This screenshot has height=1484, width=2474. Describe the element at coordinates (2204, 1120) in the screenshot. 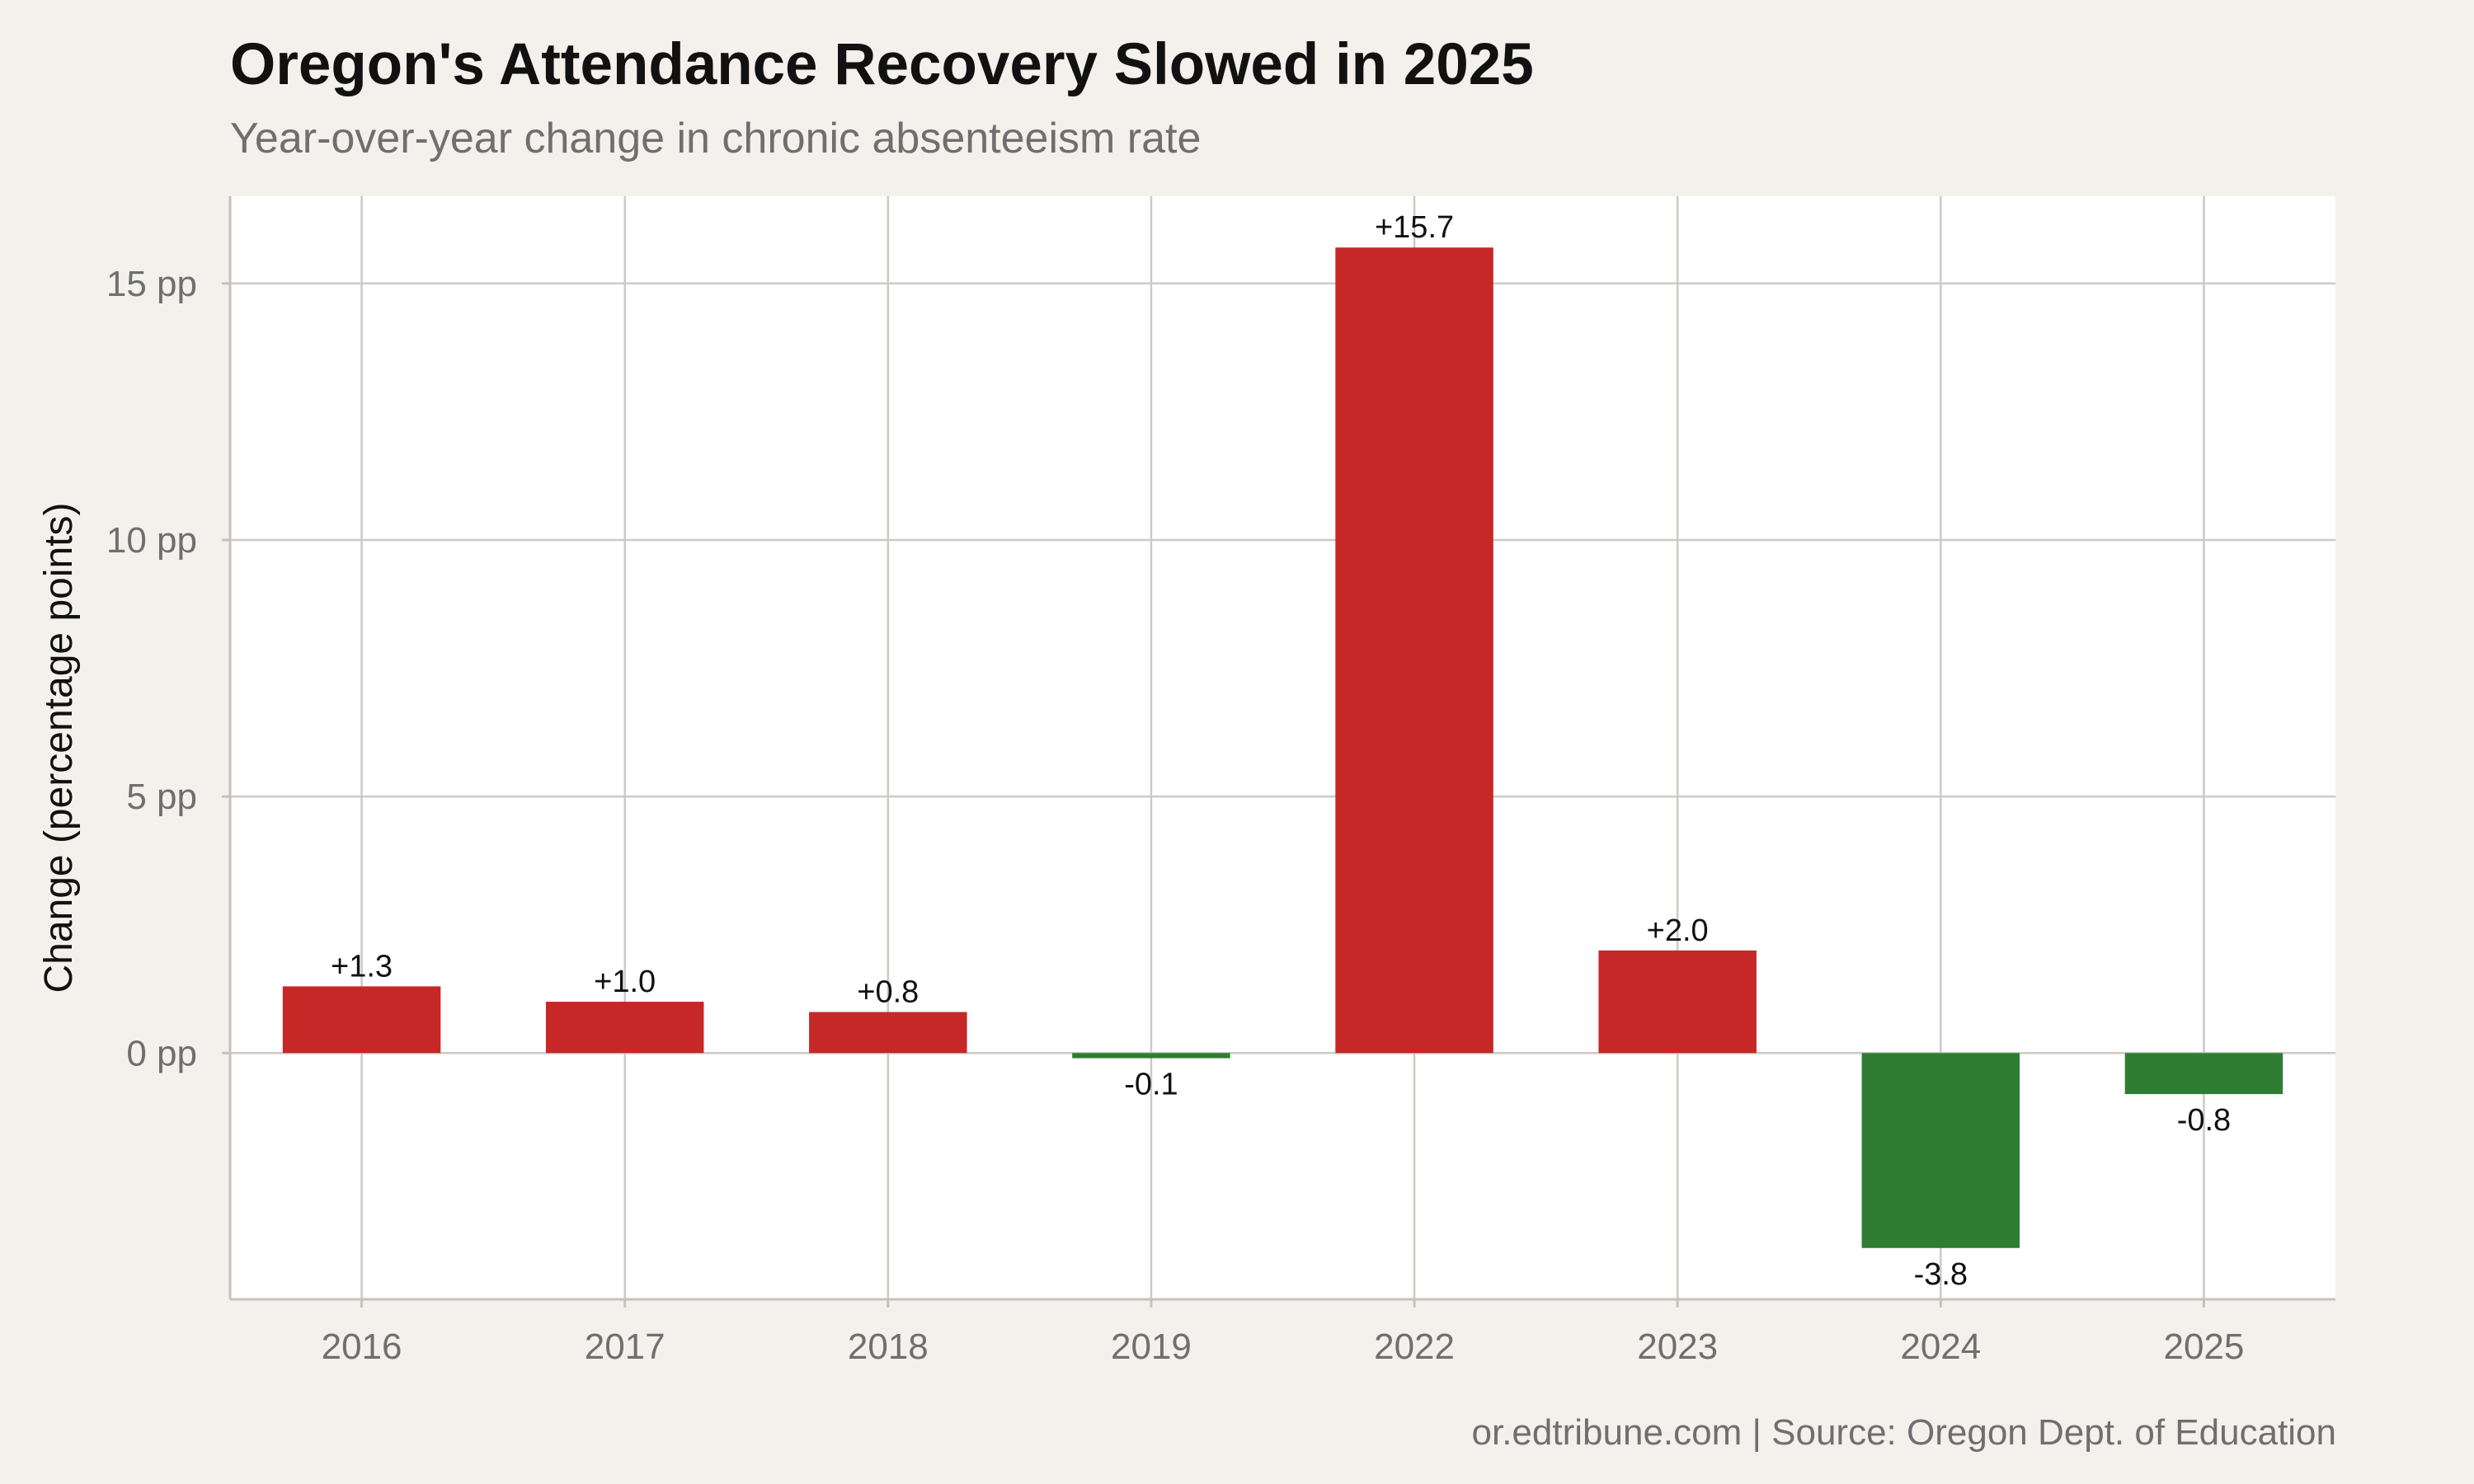

I see `data-label-2025: -0.8` at that location.